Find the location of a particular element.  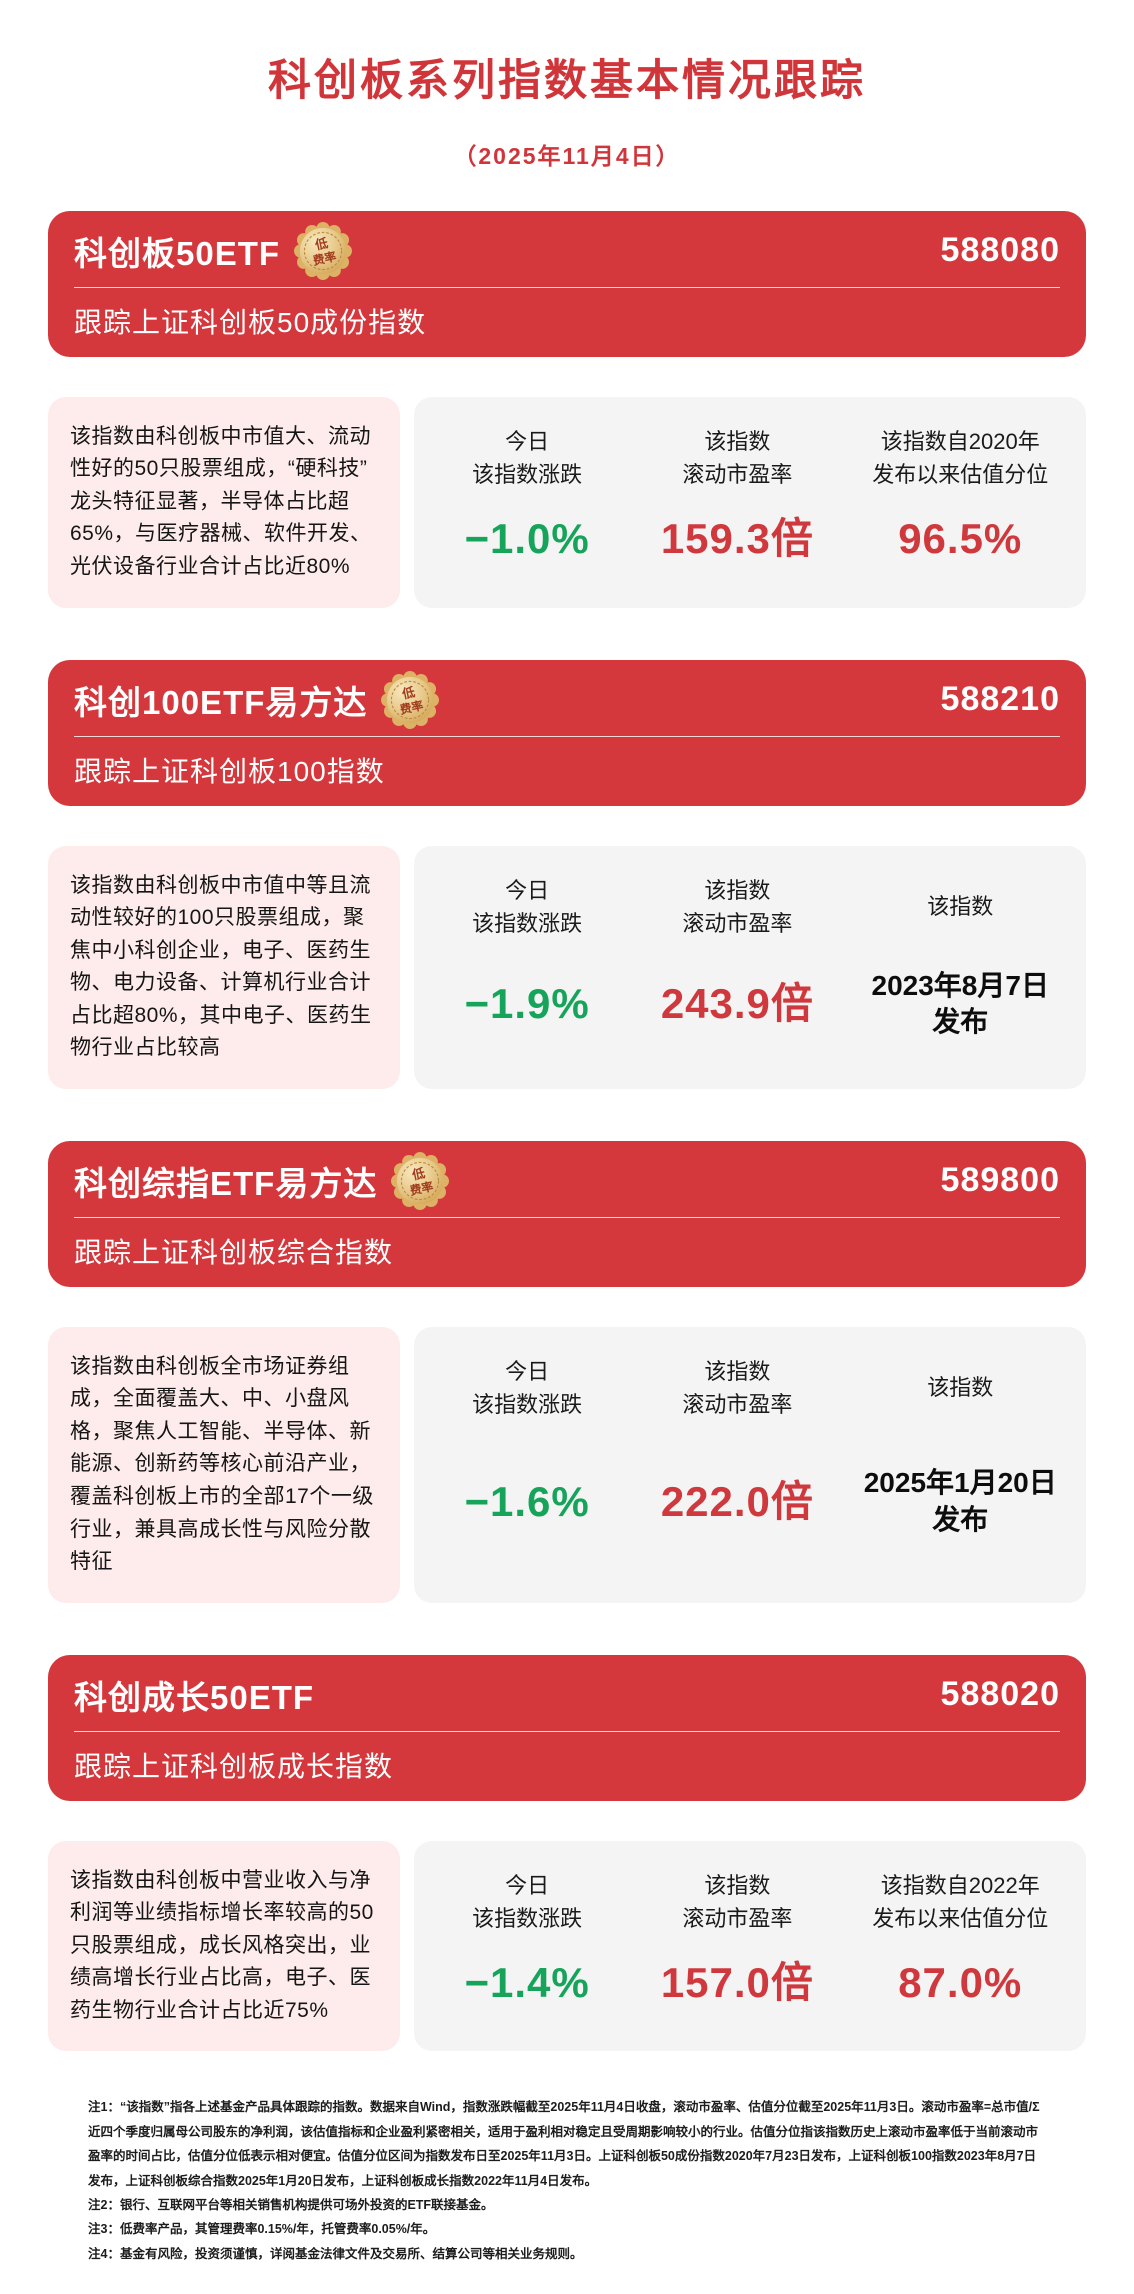

metric-value: 87.0% is located at coordinates (960, 1983).